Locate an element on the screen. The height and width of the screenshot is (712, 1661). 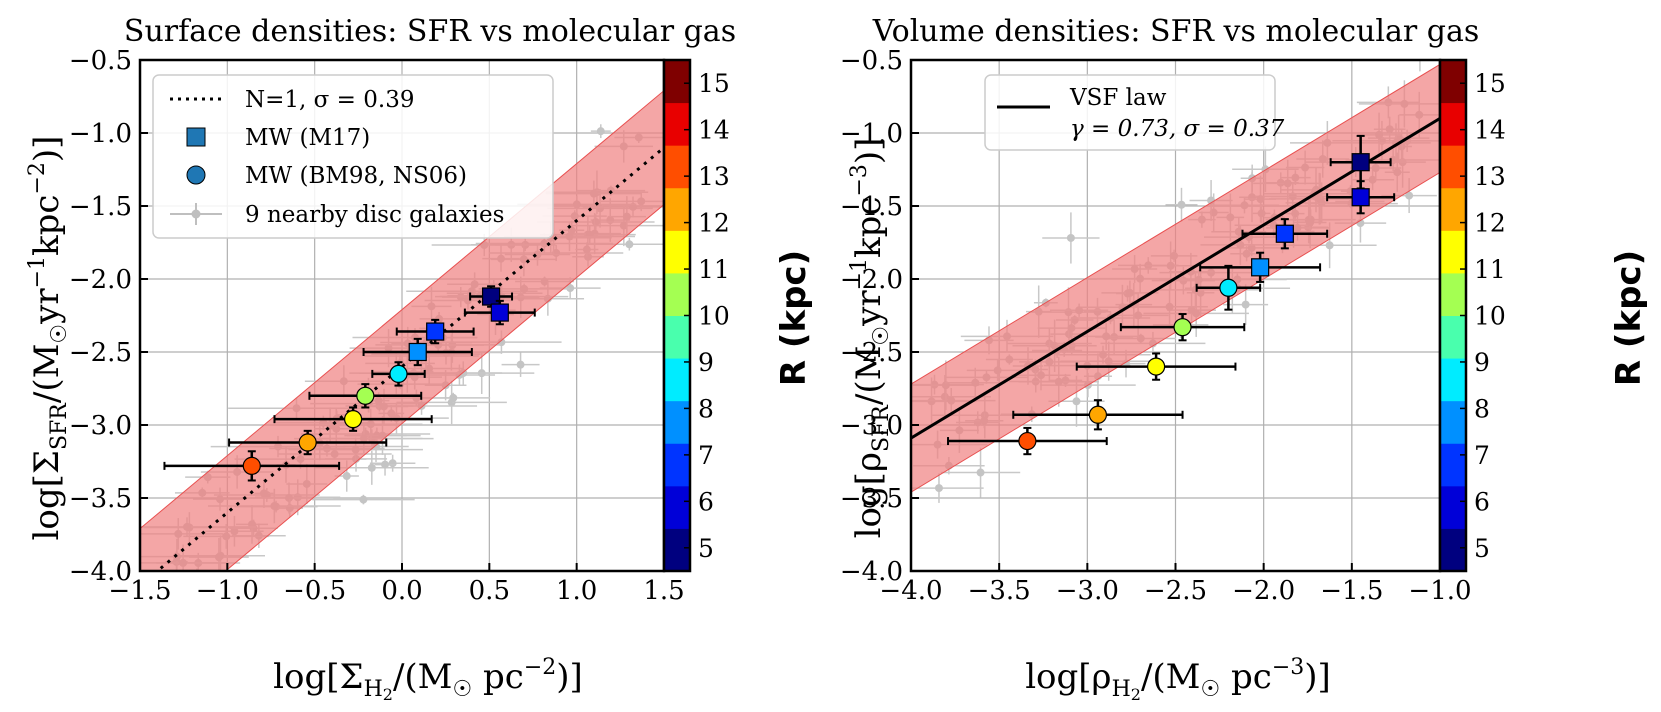
svg-text: log[ΣSFR/(M☉yr−1kpc−2)] is located at coordinates (48, 338).